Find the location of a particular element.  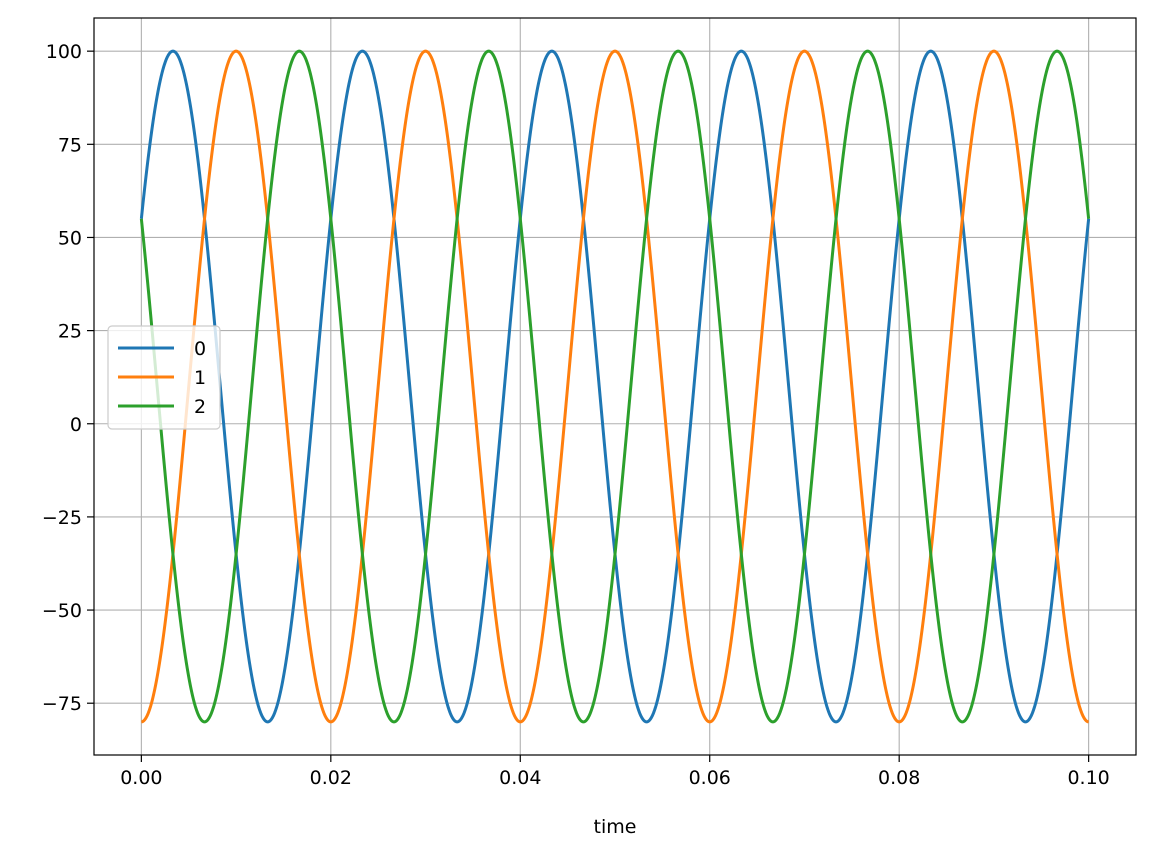

x-tick-label: 0.08 is located at coordinates (899, 778).